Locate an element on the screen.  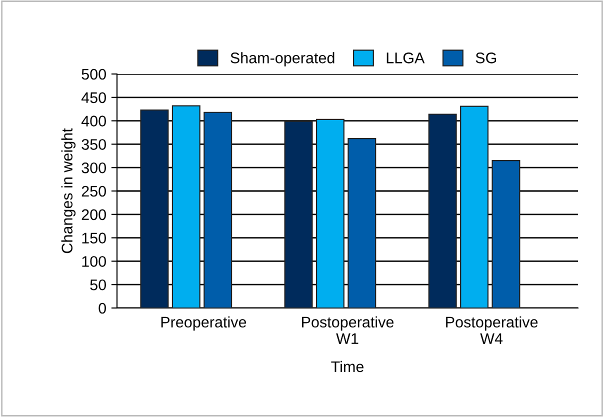
y-tick-label: 150 is located at coordinates (94, 238).